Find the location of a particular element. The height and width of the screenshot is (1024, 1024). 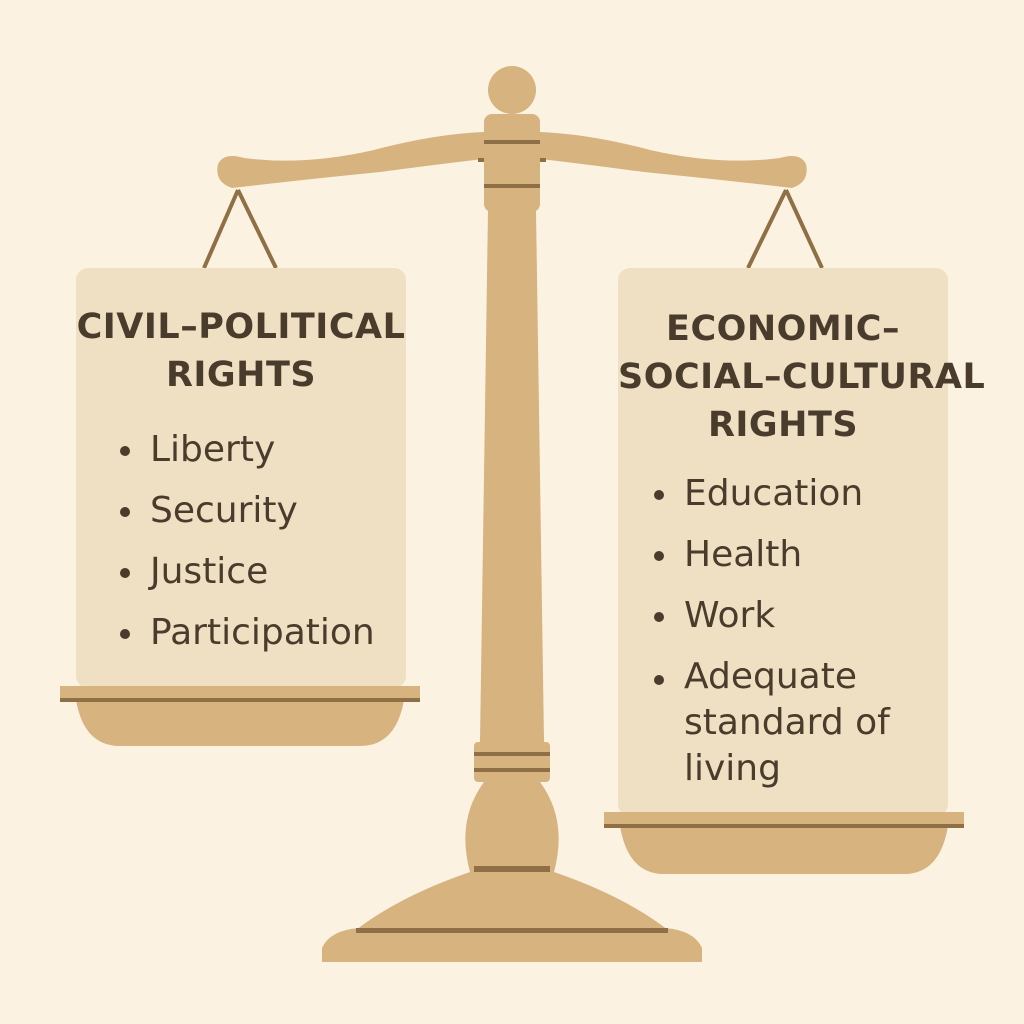

list-item: Liberty is located at coordinates (263, 449).